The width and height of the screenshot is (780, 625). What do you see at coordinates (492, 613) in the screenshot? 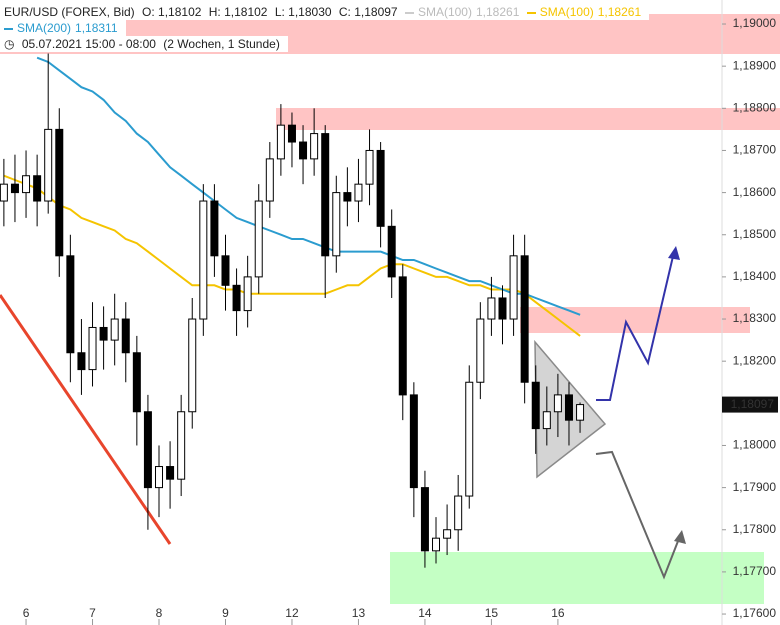
I see `x-tick-label: 15` at bounding box center [492, 613].